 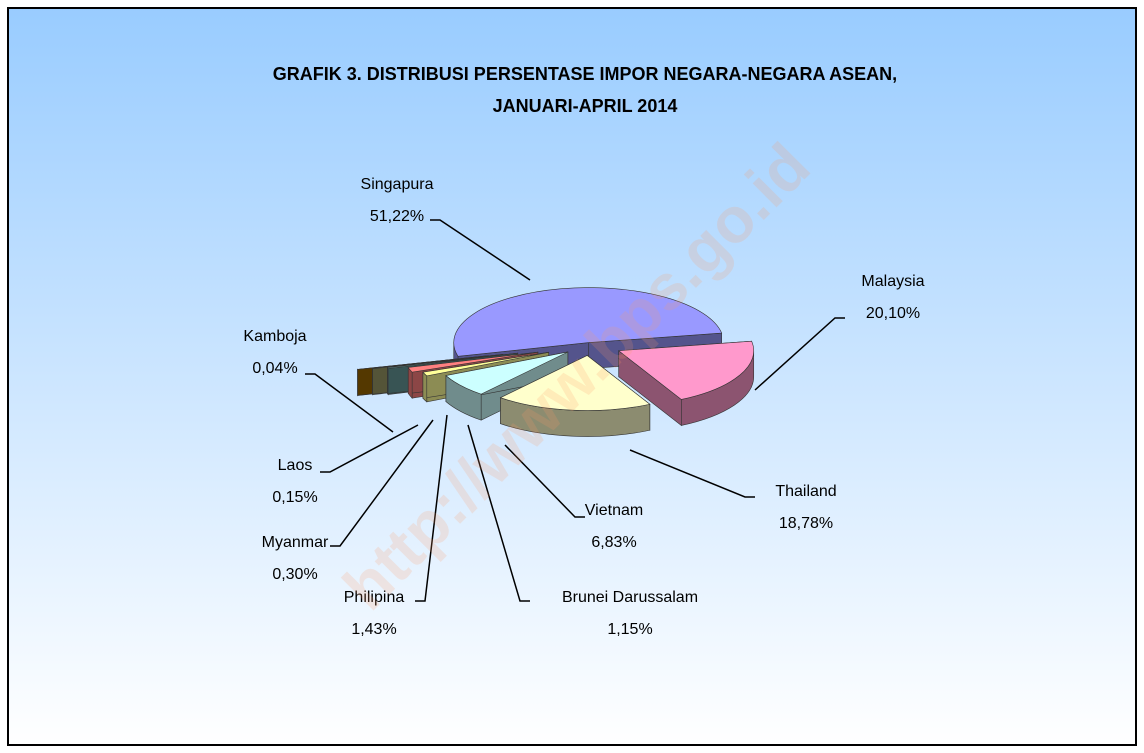 What do you see at coordinates (295, 465) in the screenshot?
I see `category-label: Laos` at bounding box center [295, 465].